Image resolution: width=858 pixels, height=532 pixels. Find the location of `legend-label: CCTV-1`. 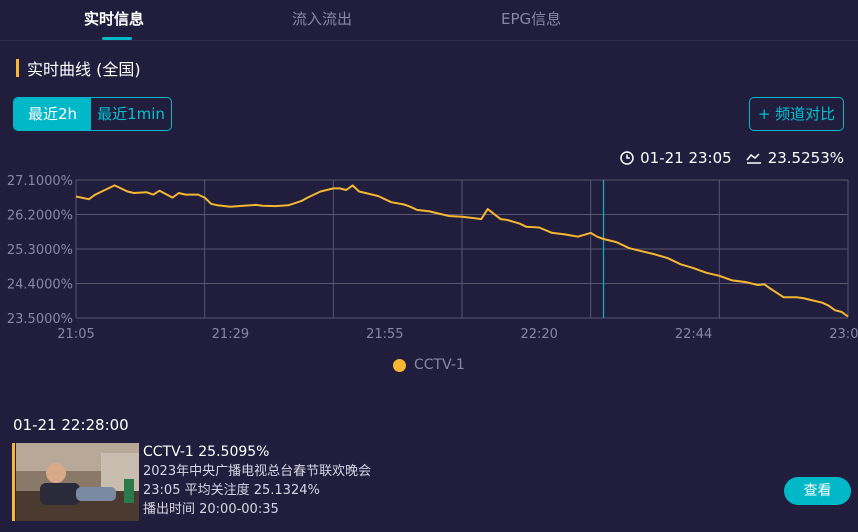

legend-label: CCTV-1 is located at coordinates (439, 365).